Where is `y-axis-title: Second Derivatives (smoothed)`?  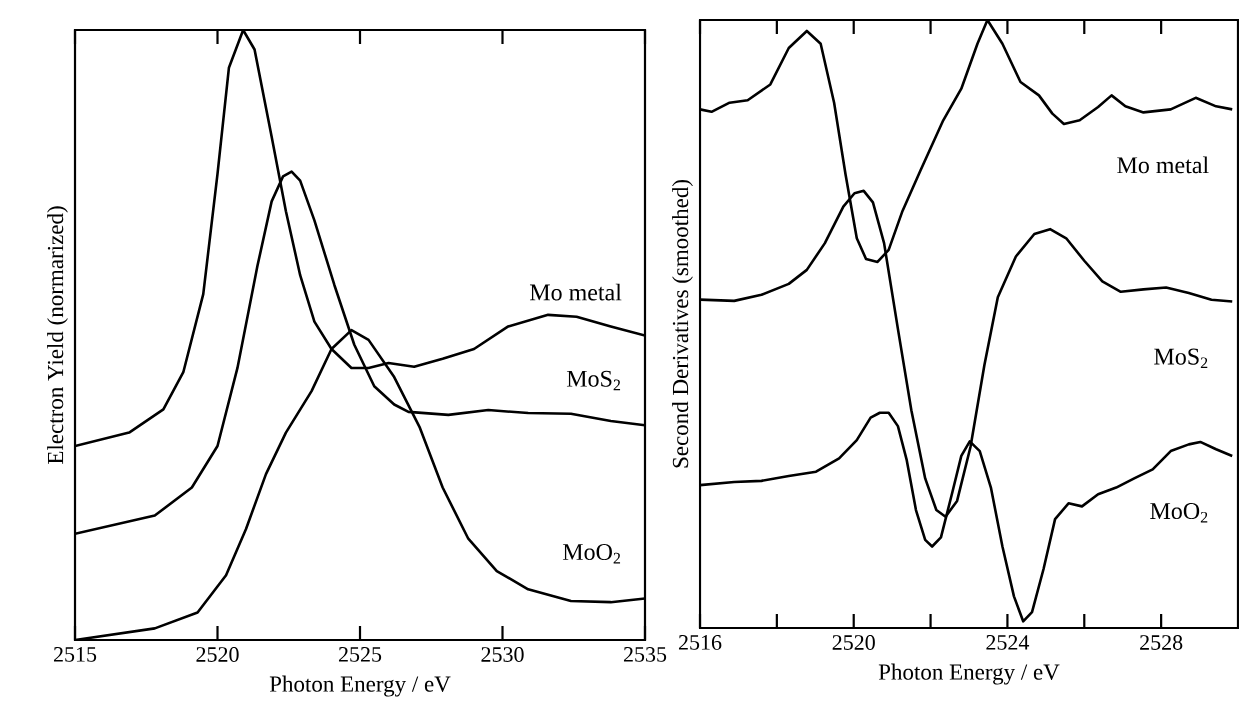
y-axis-title: Second Derivatives (smoothed) is located at coordinates (682, 324).